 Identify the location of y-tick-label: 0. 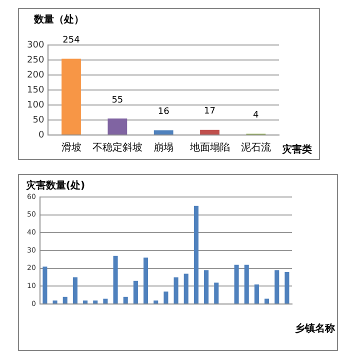
(41, 135).